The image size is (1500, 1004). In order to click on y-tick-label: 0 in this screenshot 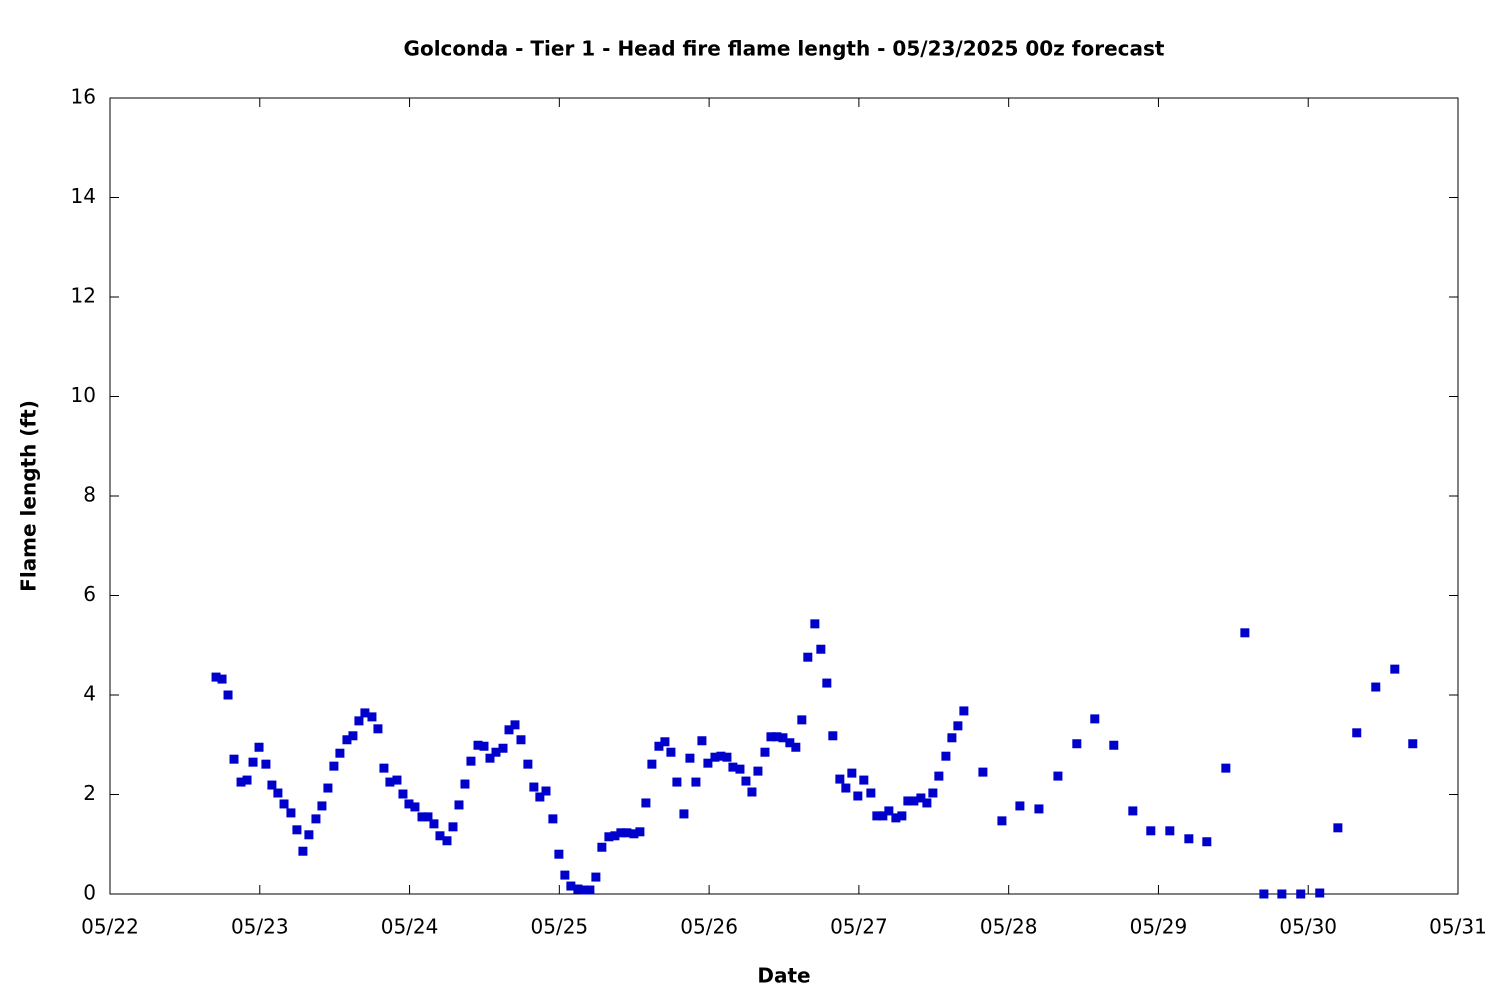, I will do `click(89, 893)`.